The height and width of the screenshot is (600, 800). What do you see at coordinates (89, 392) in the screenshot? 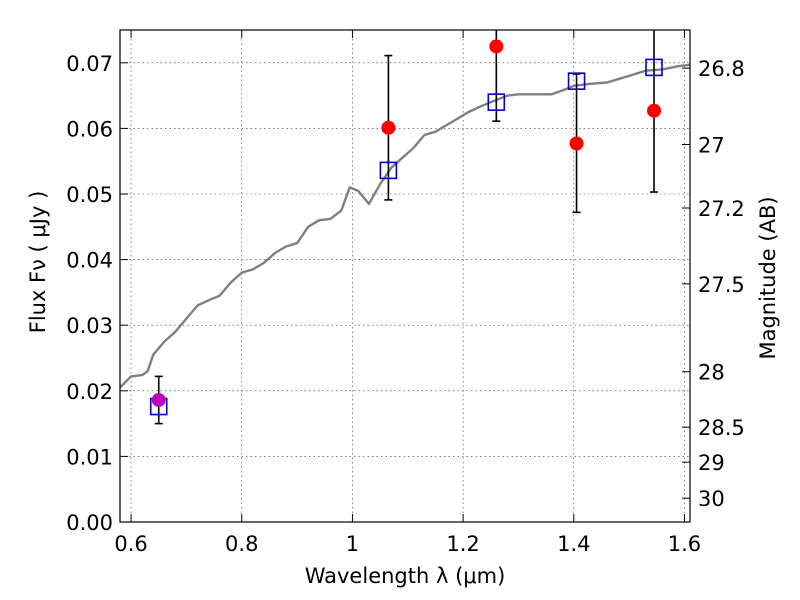
I see `y-tick-label: 0.02` at bounding box center [89, 392].